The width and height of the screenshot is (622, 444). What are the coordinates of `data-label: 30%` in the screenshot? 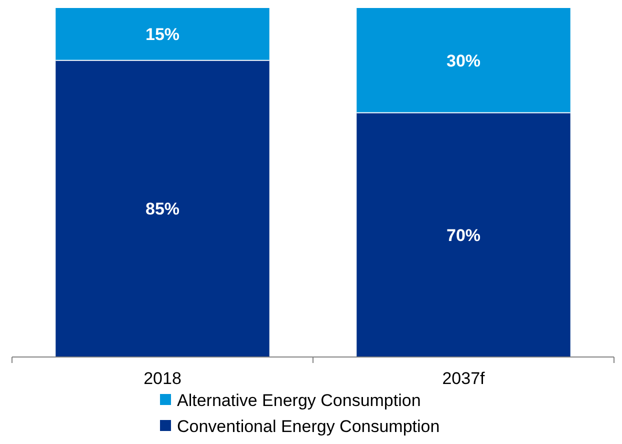 It's located at (463, 60).